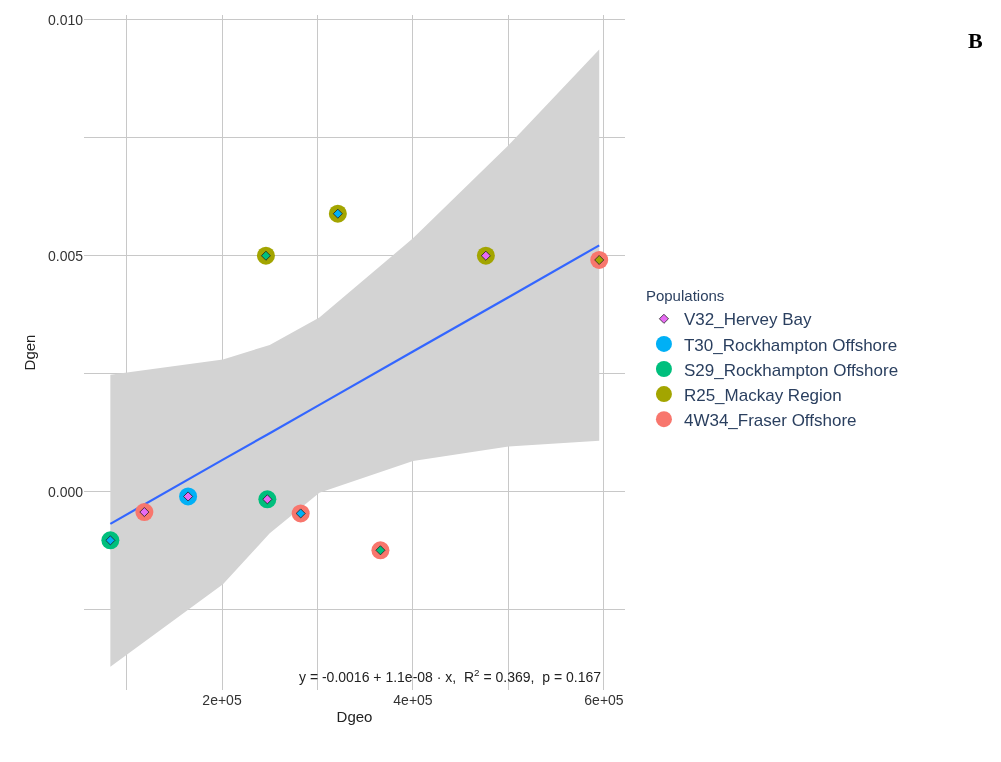  I want to click on legend-label: V32_Hervey Bay, so click(747, 320).